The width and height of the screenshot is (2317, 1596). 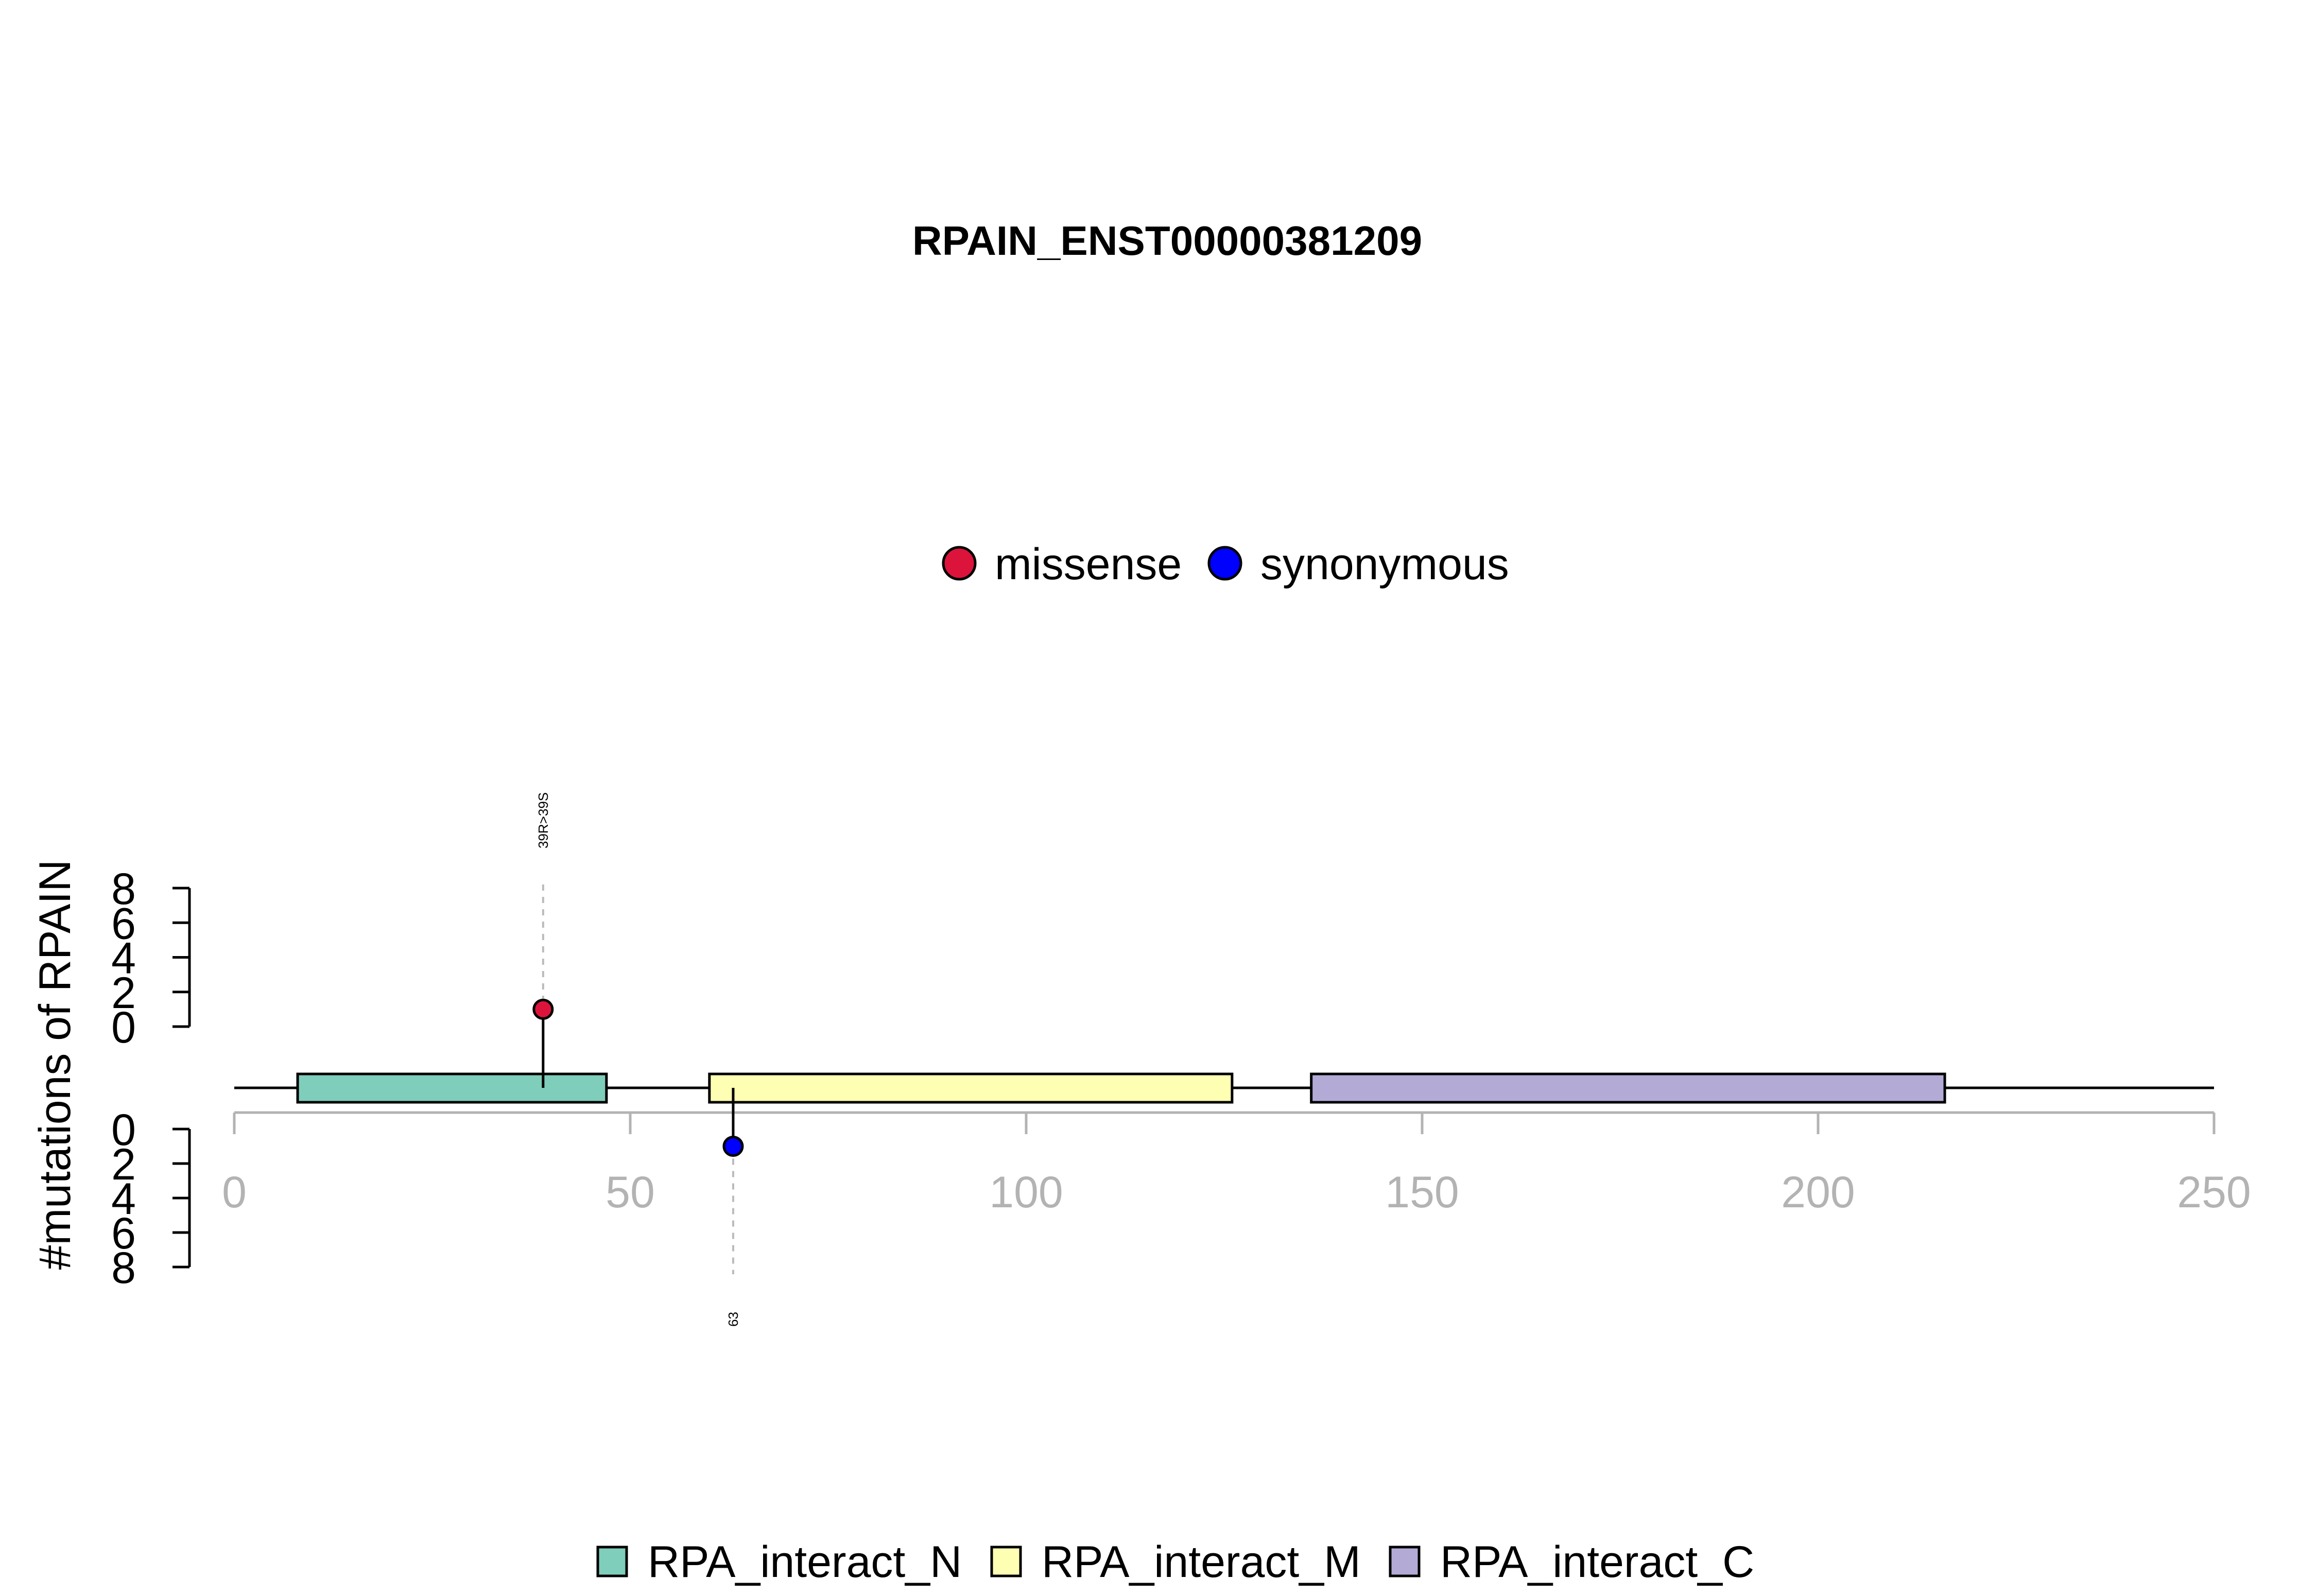 I want to click on position-tick-label: 200, so click(x=1818, y=1192).